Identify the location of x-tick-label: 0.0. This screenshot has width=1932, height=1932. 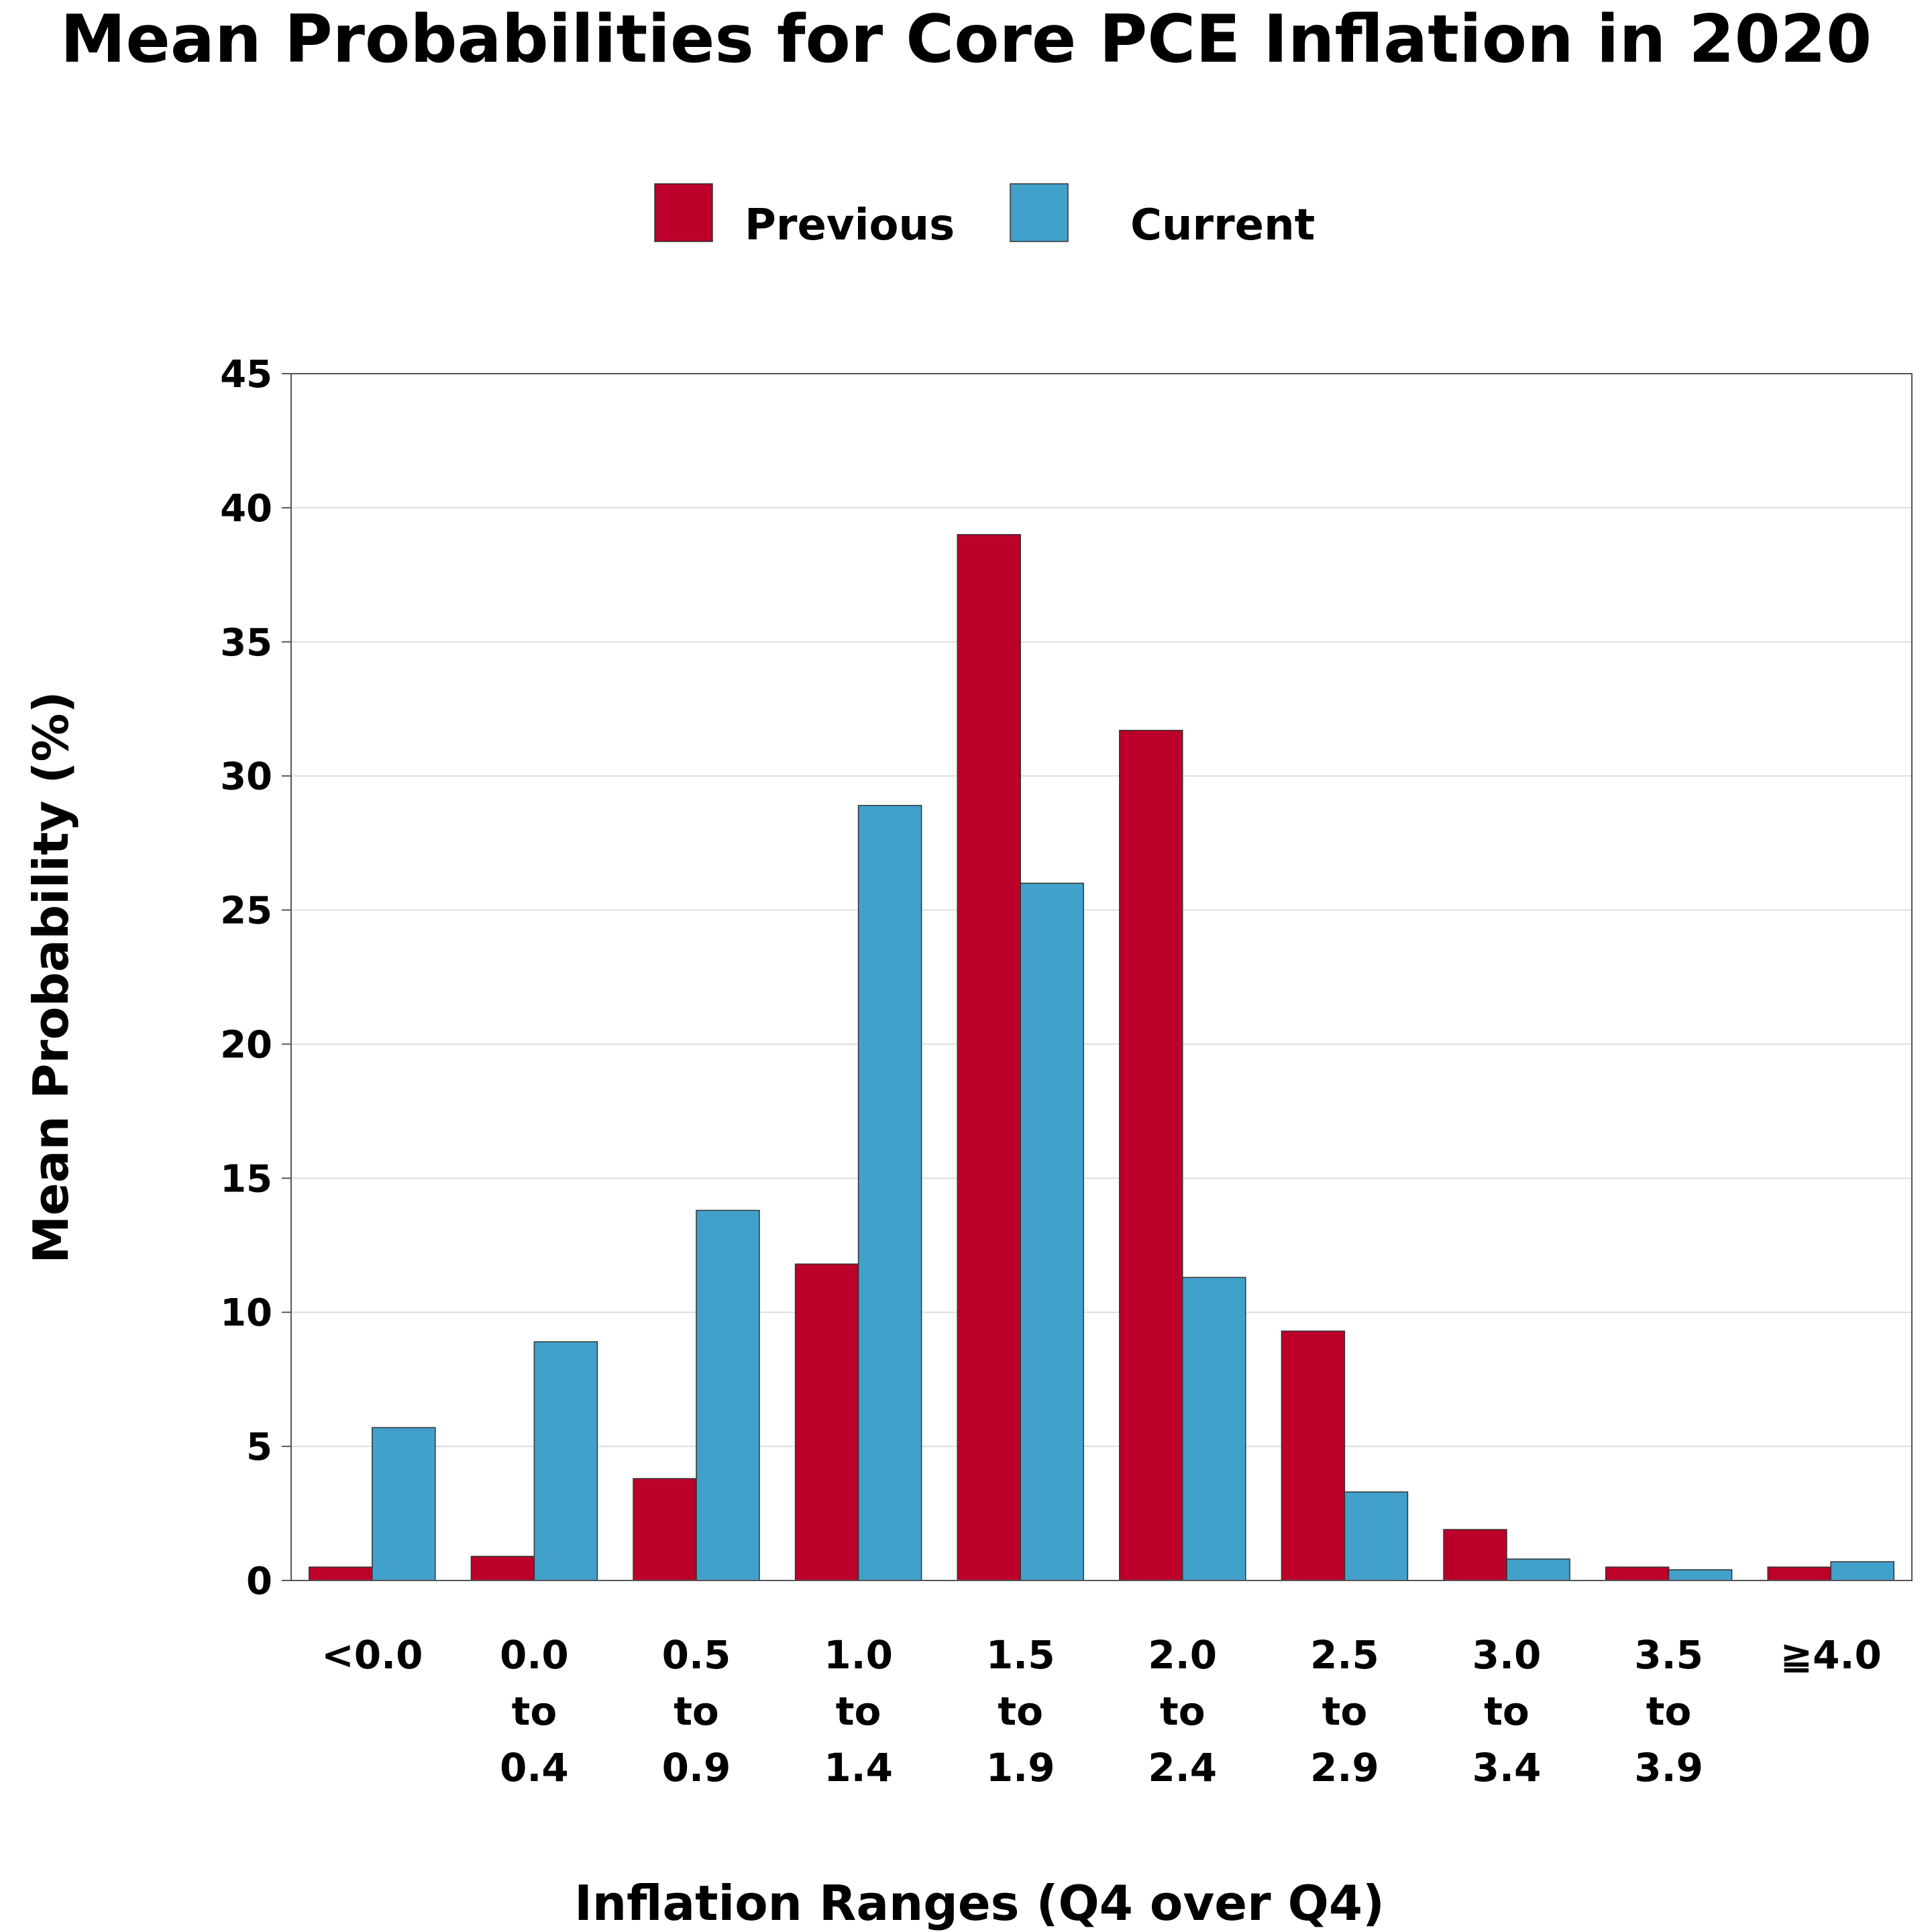
(534, 1655).